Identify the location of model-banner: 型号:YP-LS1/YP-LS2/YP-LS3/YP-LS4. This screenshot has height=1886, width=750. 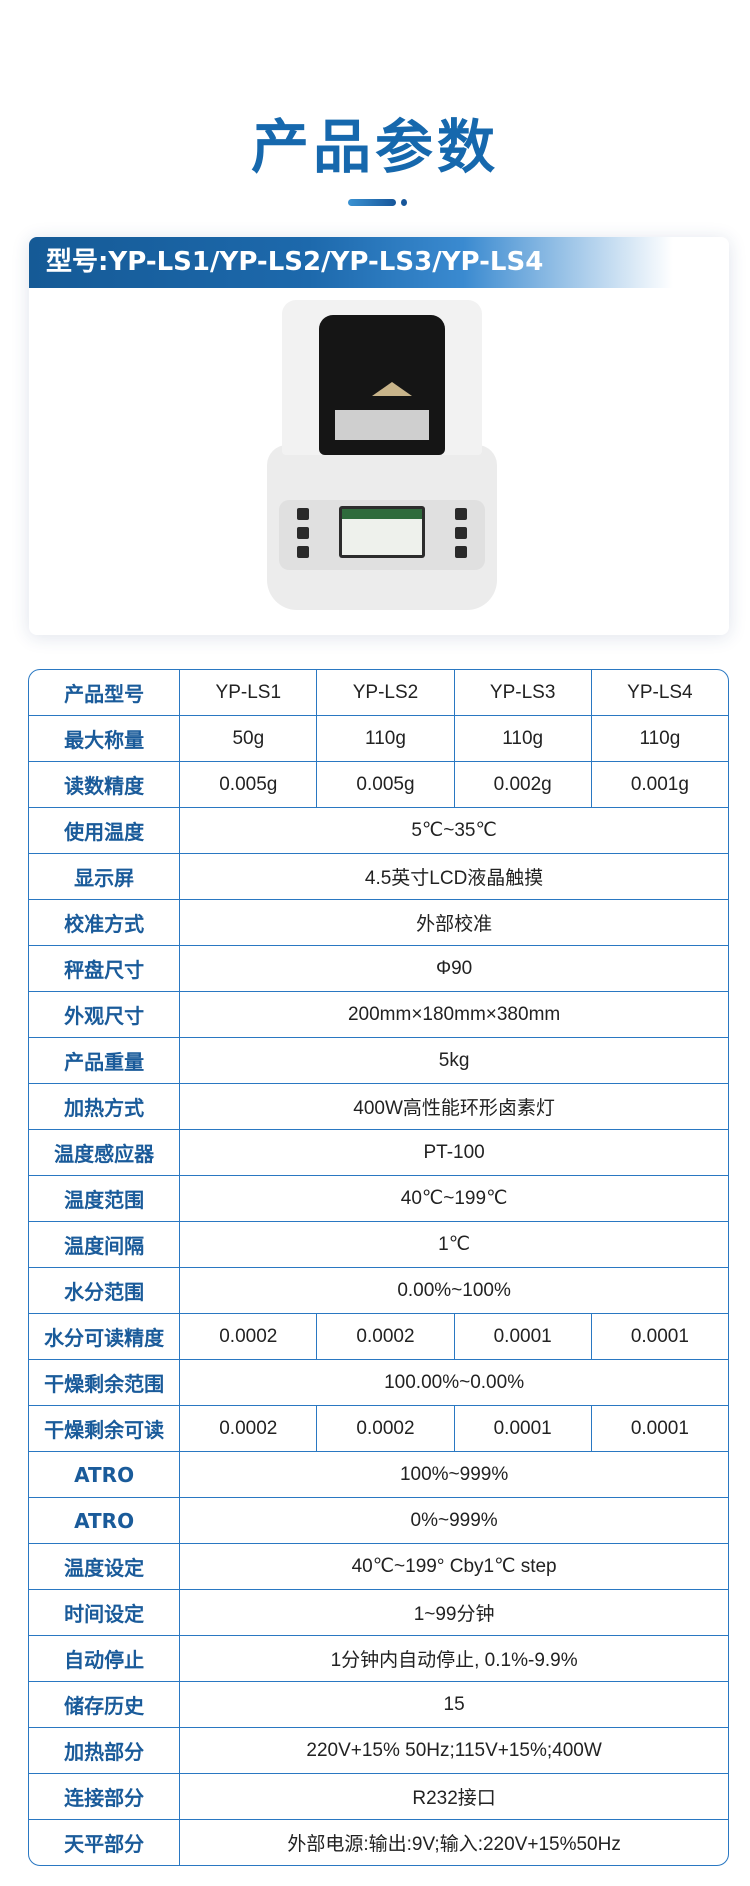
(379, 262).